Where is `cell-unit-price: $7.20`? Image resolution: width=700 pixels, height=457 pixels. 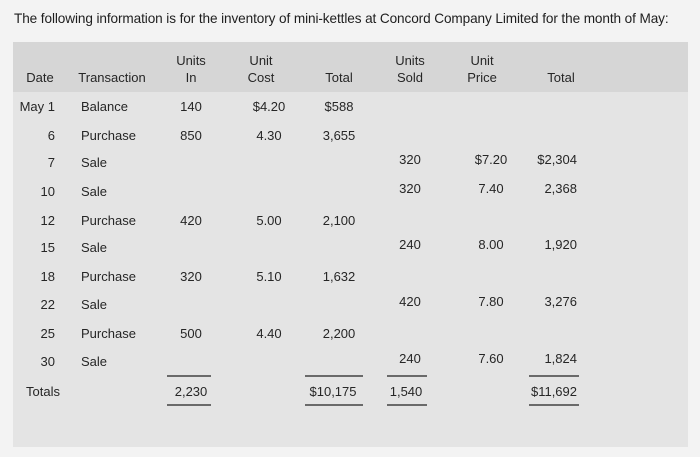 cell-unit-price: $7.20 is located at coordinates (491, 159).